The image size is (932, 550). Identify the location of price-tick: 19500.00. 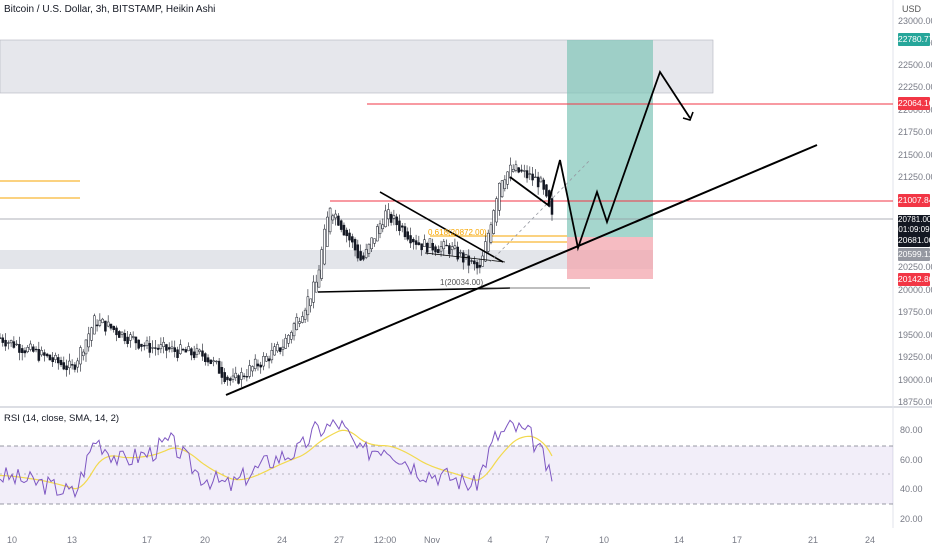
(915, 335).